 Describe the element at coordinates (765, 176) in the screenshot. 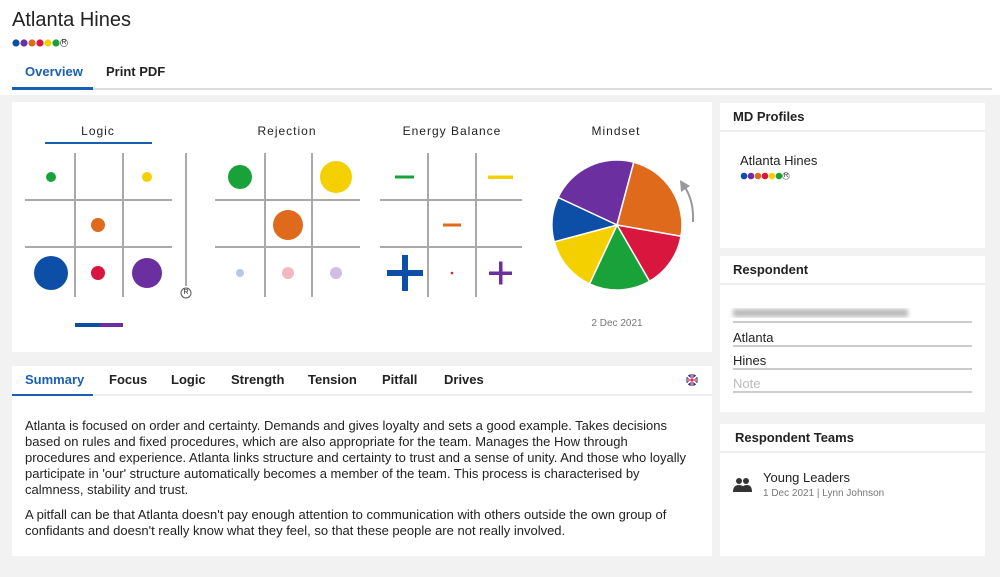

I see `md-dots` at that location.